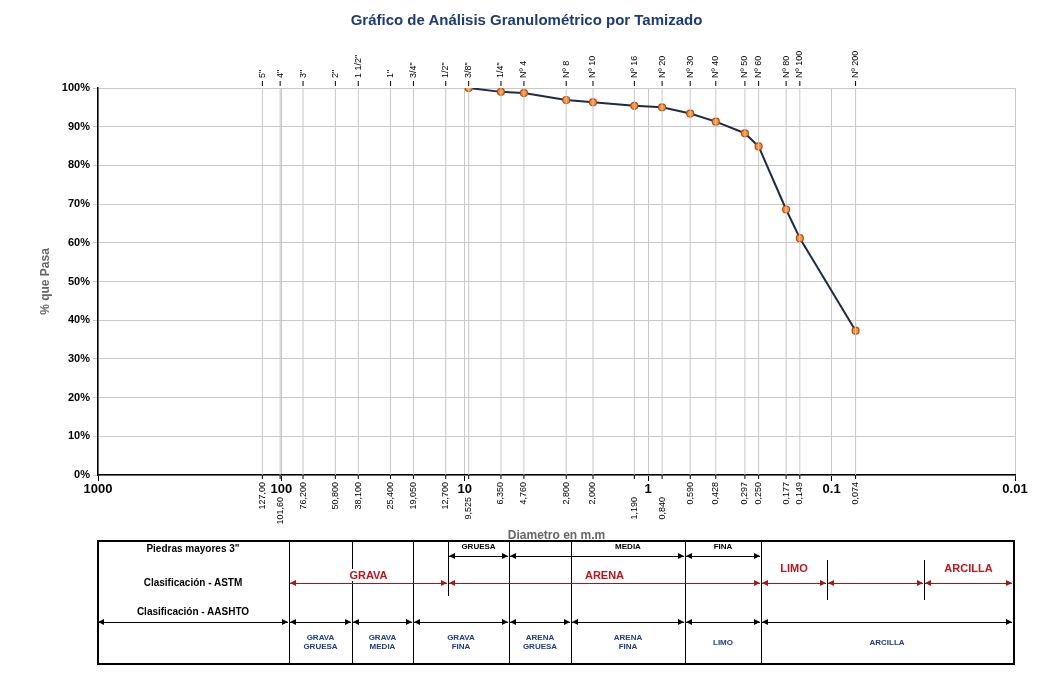 This screenshot has width=1041, height=690. What do you see at coordinates (689, 66) in the screenshot?
I see `text: Nº 30` at bounding box center [689, 66].